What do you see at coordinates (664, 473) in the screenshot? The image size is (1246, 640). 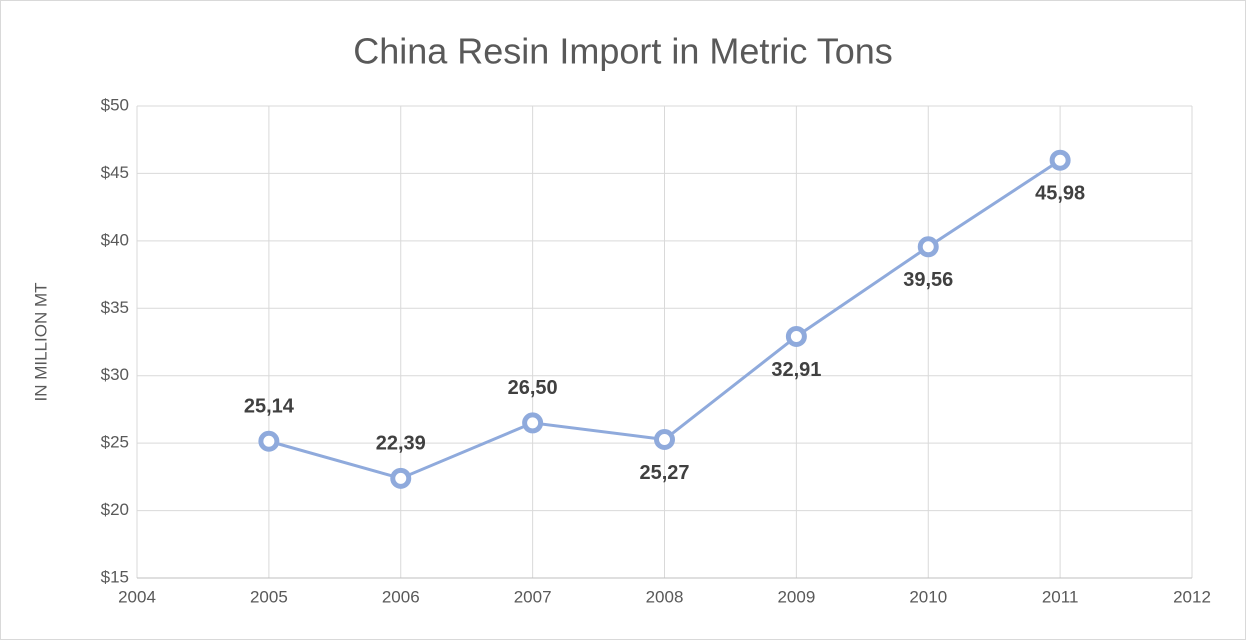 I see `data-label: 25,27` at bounding box center [664, 473].